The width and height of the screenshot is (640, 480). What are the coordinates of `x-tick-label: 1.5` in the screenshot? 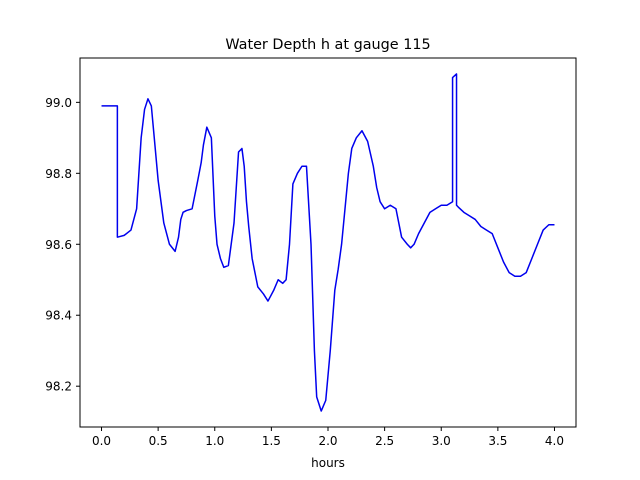 It's located at (271, 441).